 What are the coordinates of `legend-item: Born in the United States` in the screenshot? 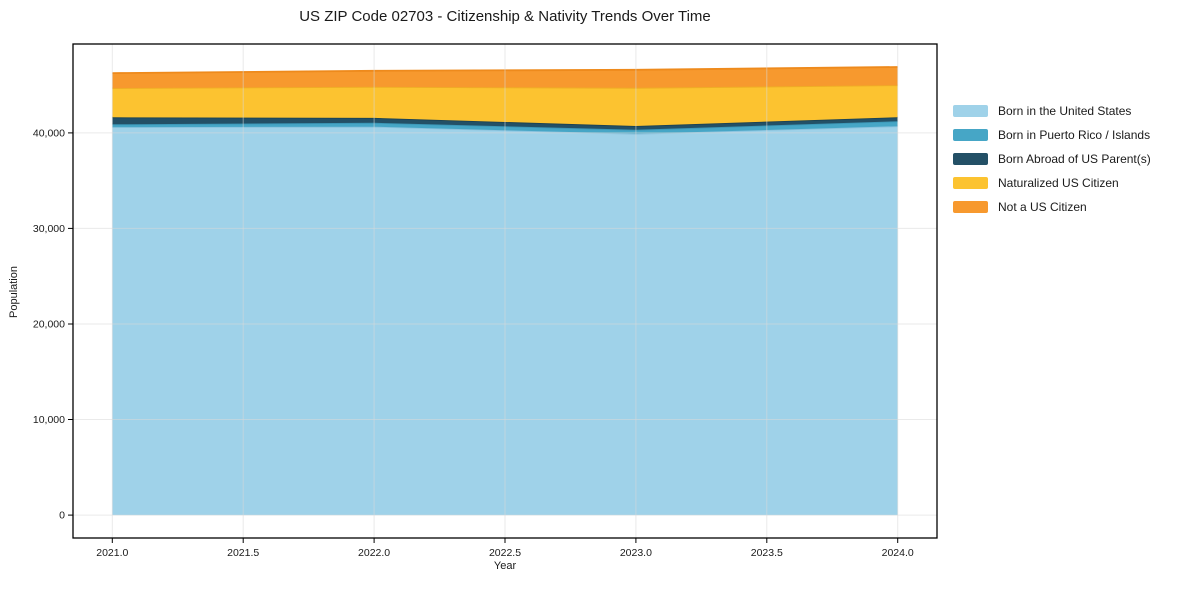 It's located at (1052, 111).